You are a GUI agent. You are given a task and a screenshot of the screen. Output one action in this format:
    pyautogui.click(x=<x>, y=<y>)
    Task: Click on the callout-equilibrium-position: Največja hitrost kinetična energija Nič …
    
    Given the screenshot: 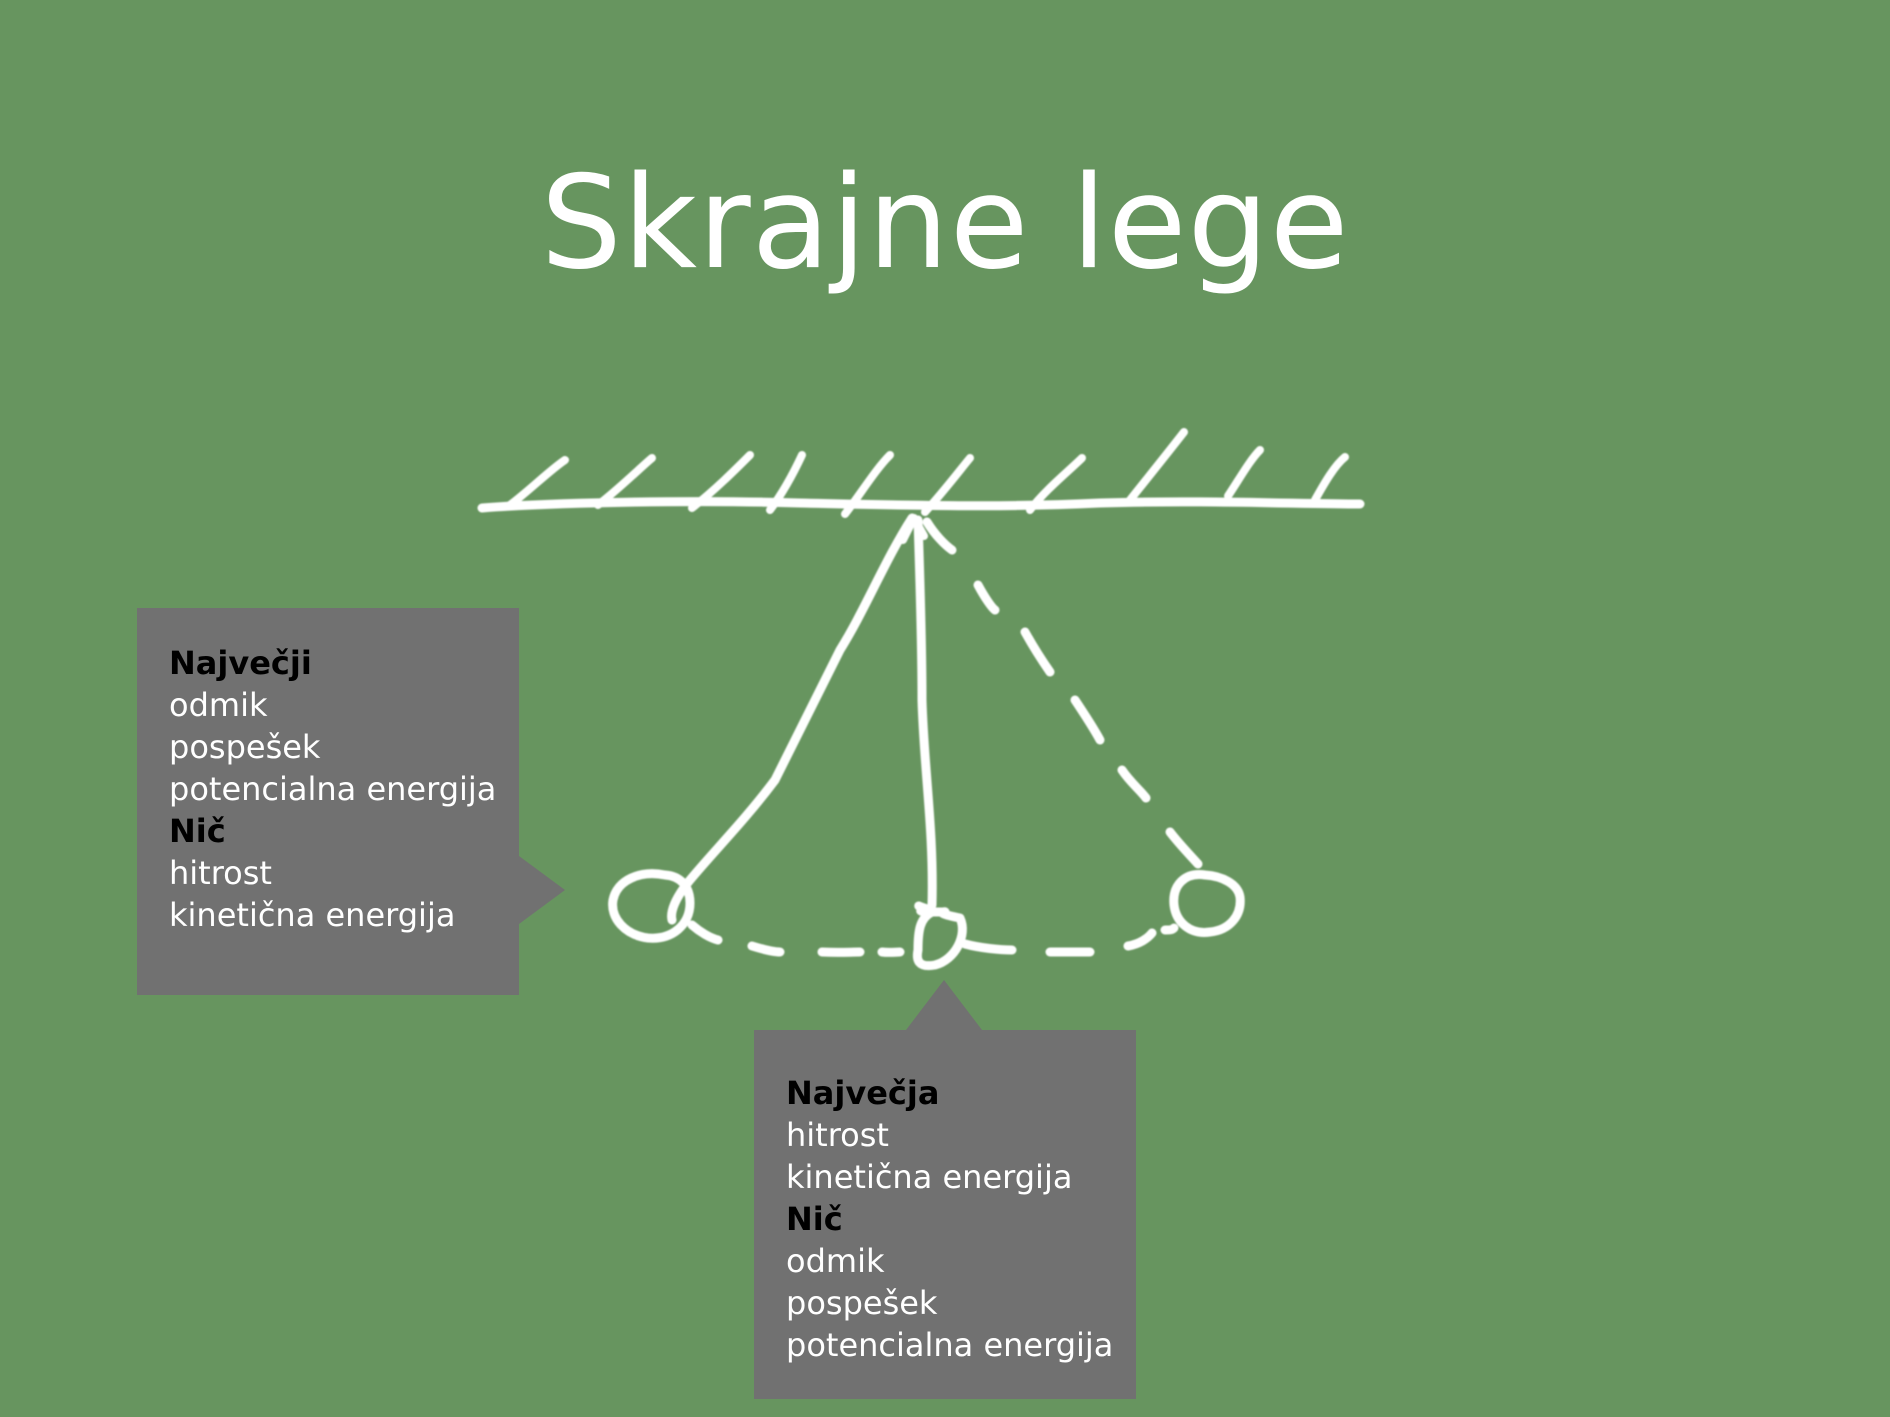 What is the action you would take?
    pyautogui.click(x=945, y=1214)
    